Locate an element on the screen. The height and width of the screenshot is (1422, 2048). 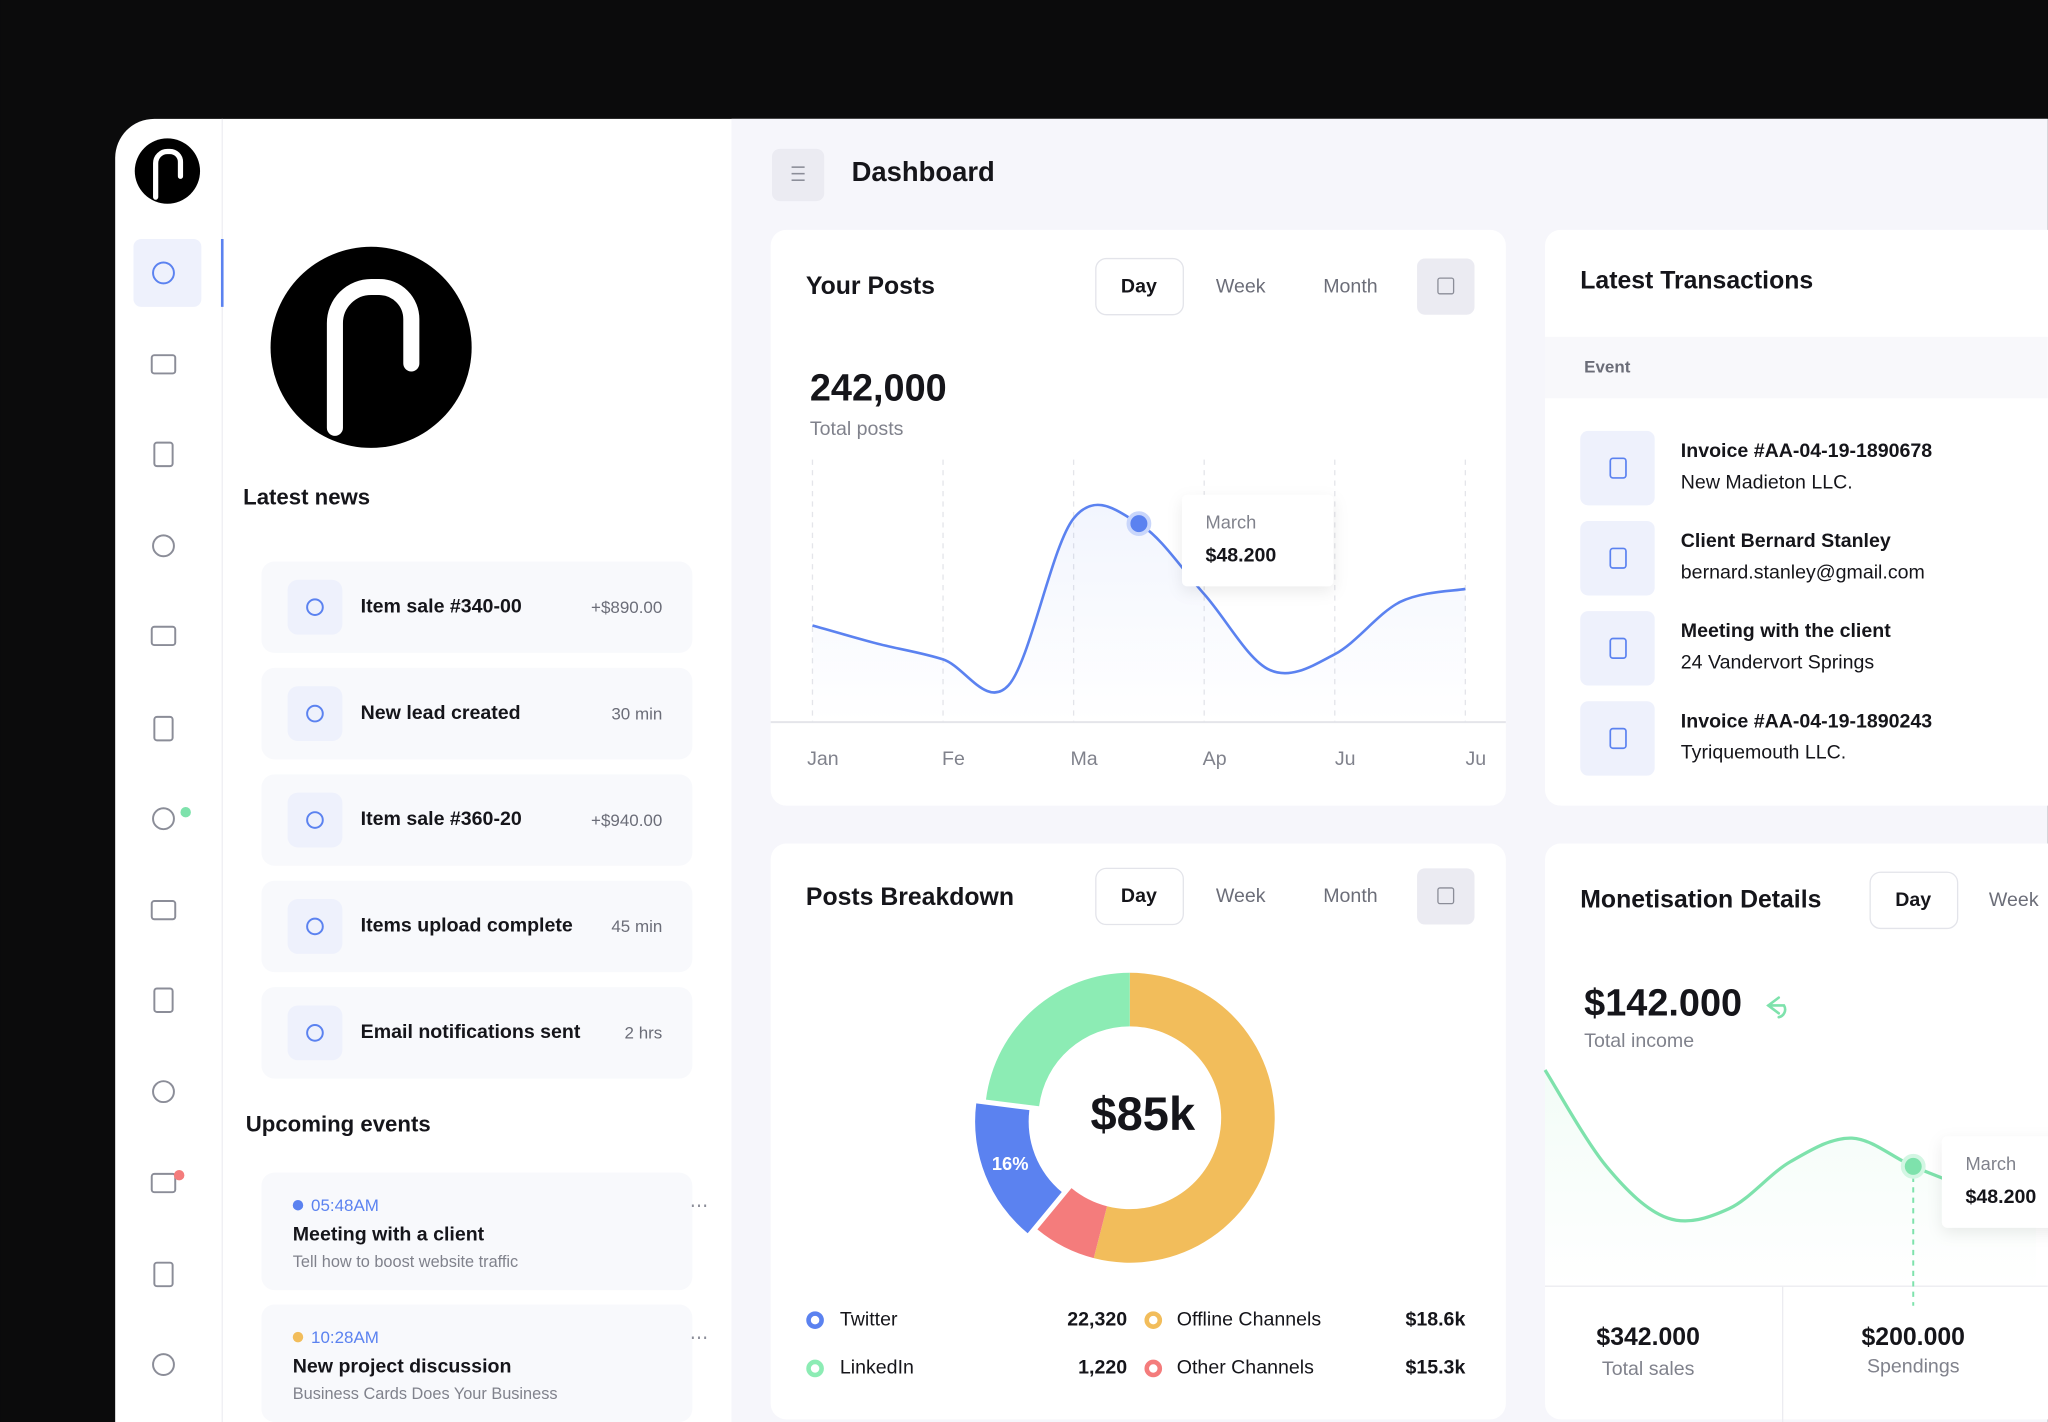
news-meta: 30 min is located at coordinates (636, 713).